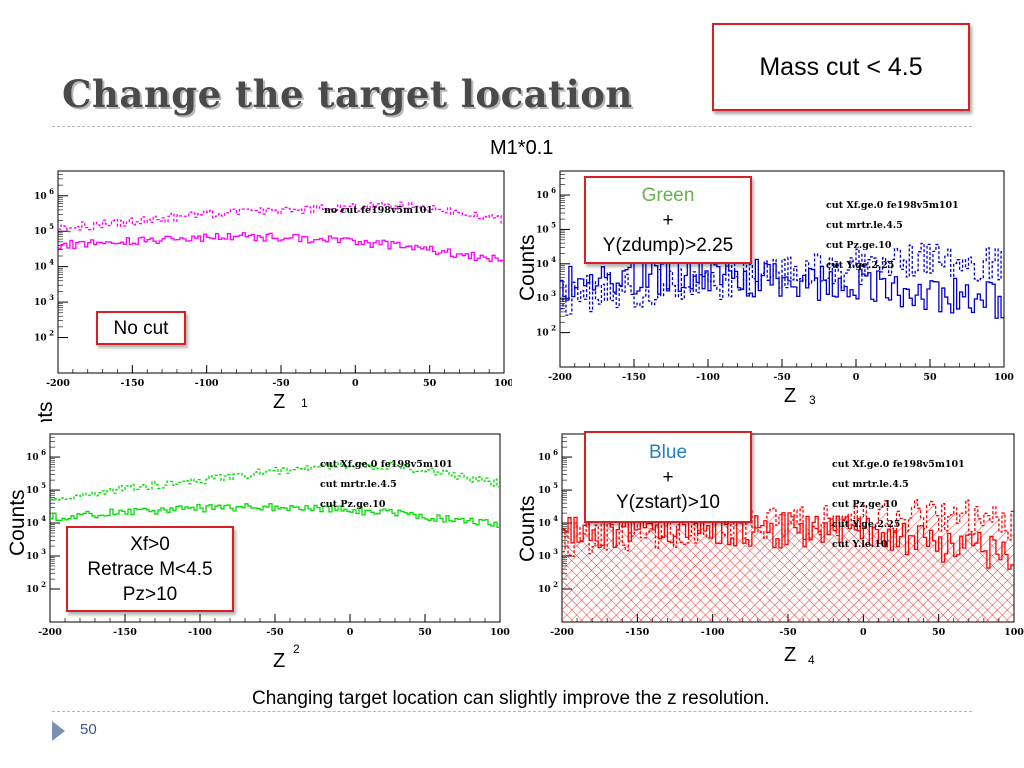  Describe the element at coordinates (841, 67) in the screenshot. I see `mass-cut-box: Mass cut < 4.5` at that location.